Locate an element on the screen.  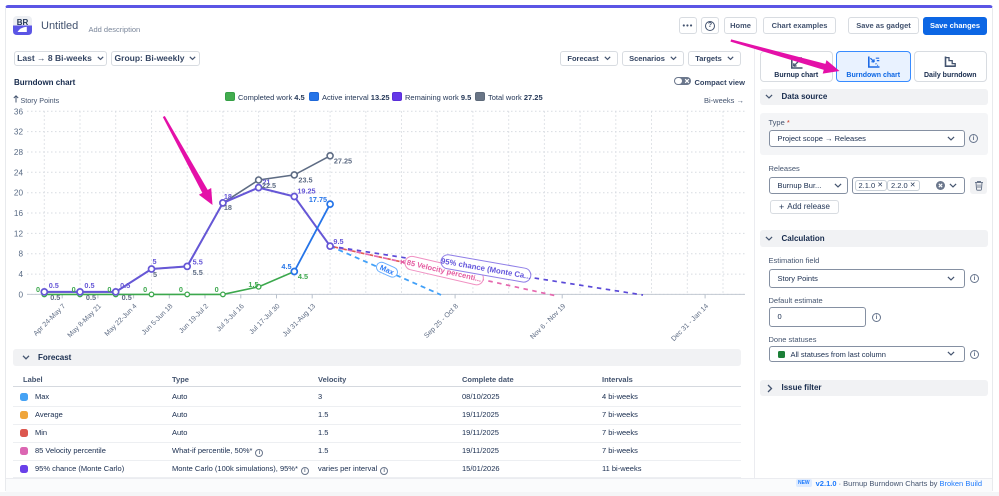
svg-text: BR is located at coordinates (23, 22).